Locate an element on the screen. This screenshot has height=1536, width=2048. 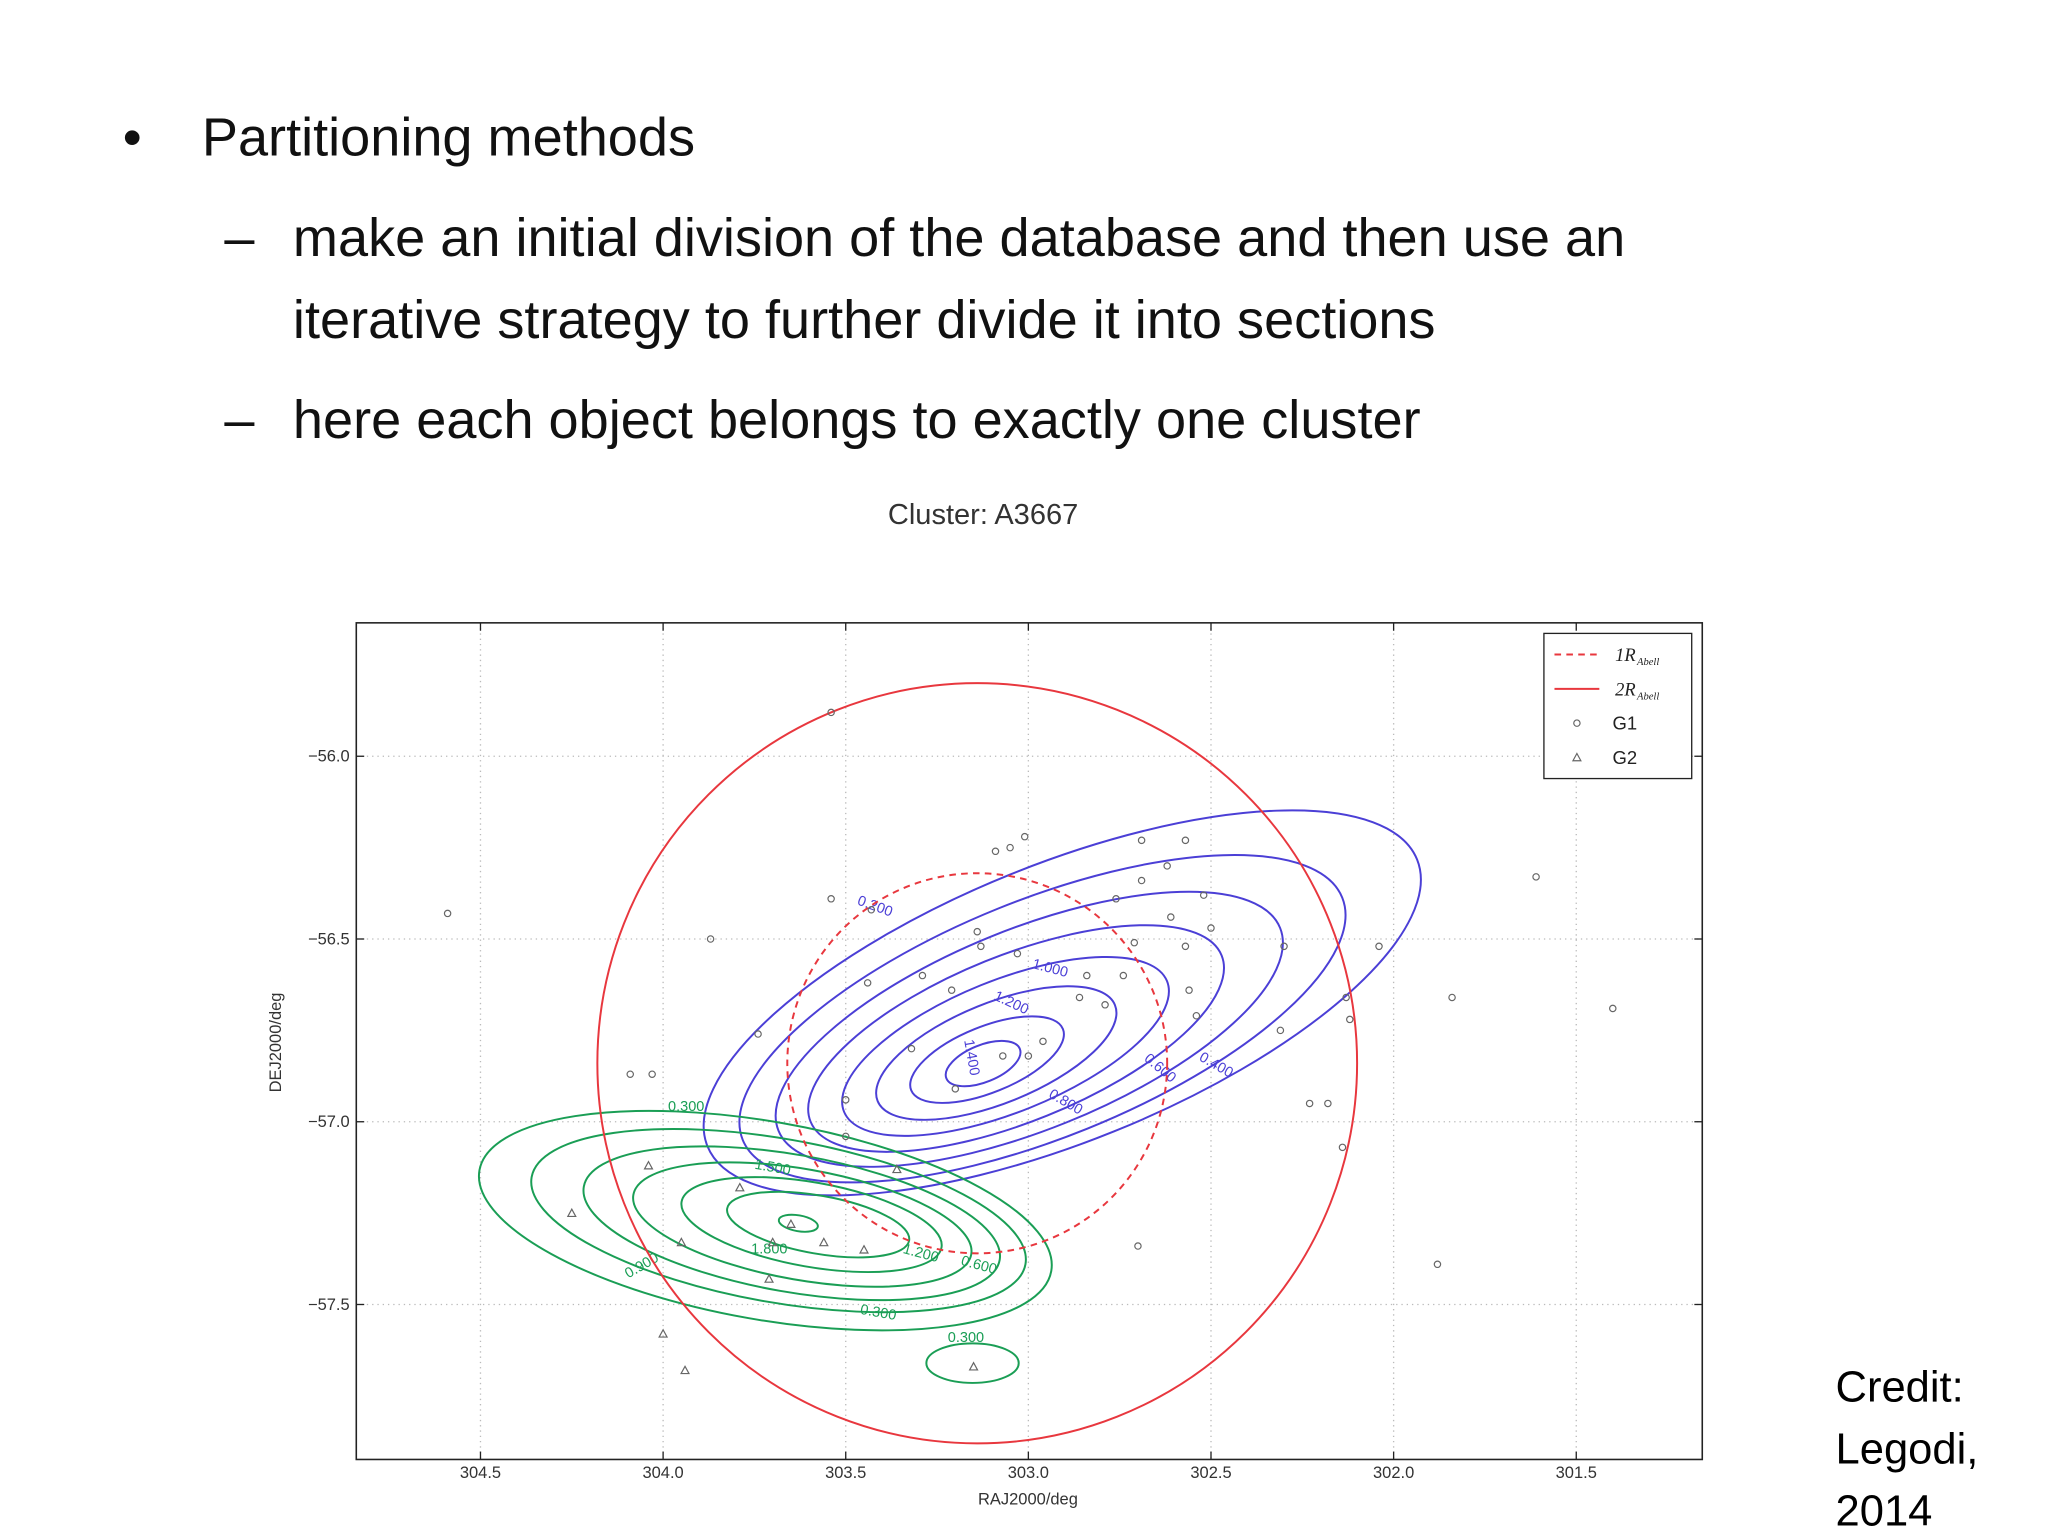
legend-marker is located at coordinates (1576, 757).